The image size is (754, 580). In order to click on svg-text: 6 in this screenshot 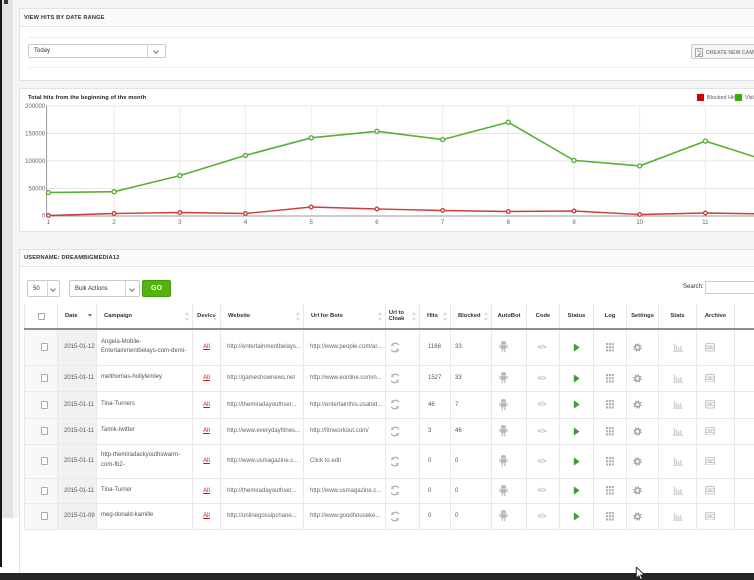, I will do `click(377, 223)`.